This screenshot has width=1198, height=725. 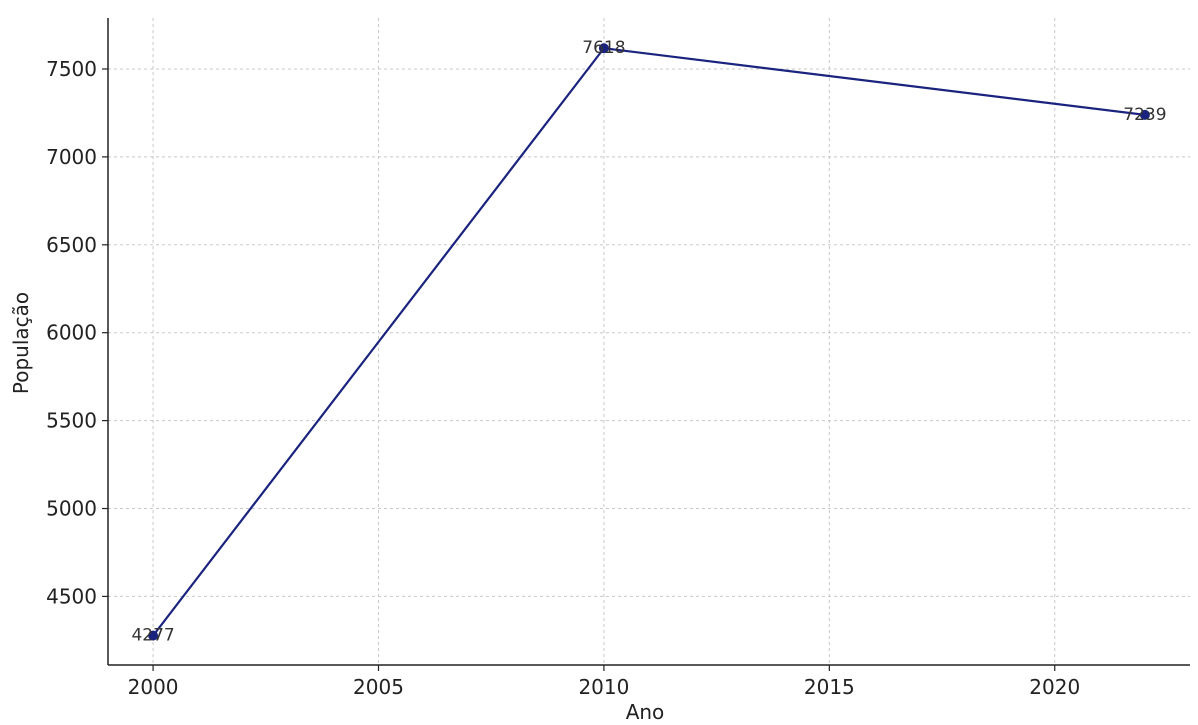 What do you see at coordinates (829, 687) in the screenshot?
I see `x-tick-label: 2015` at bounding box center [829, 687].